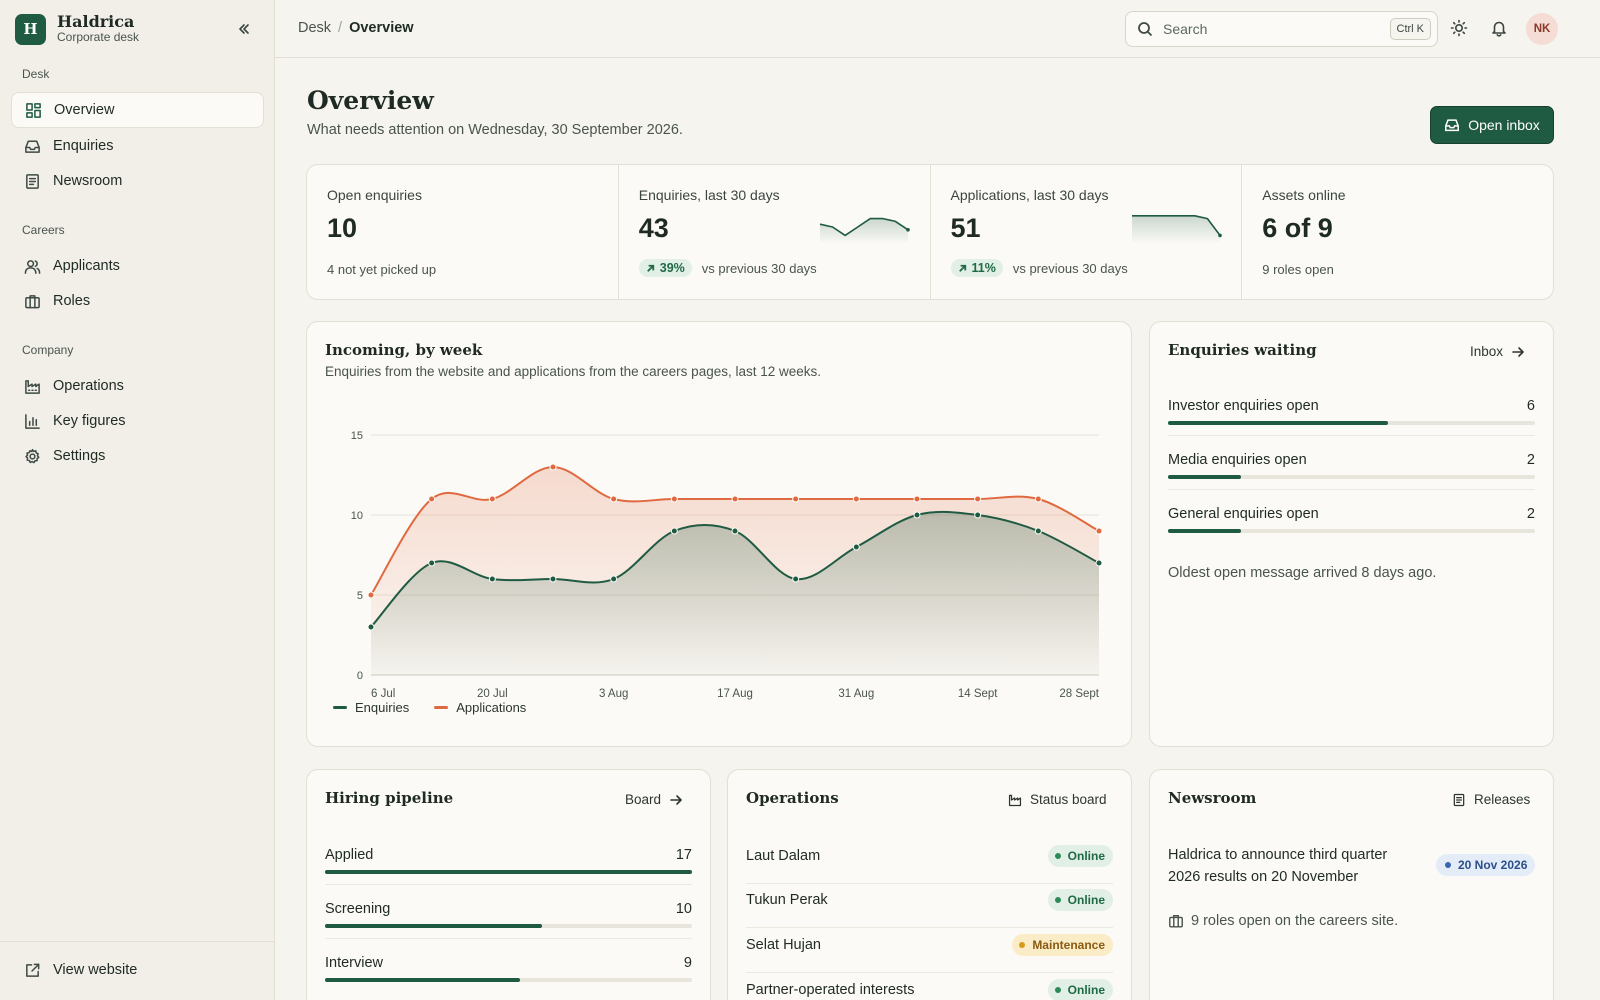 This screenshot has width=1600, height=1000. What do you see at coordinates (480, 707) in the screenshot?
I see `legend-item-applications: Applications` at bounding box center [480, 707].